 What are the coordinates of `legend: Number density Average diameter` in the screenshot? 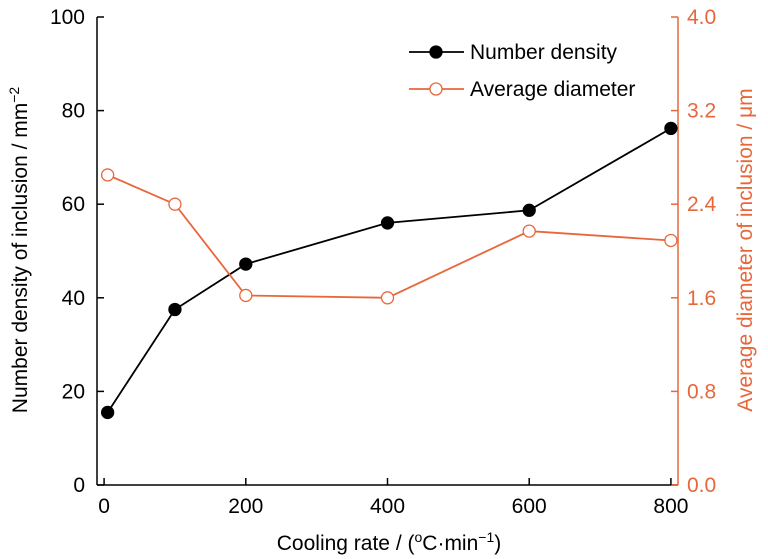 It's located at (522, 71).